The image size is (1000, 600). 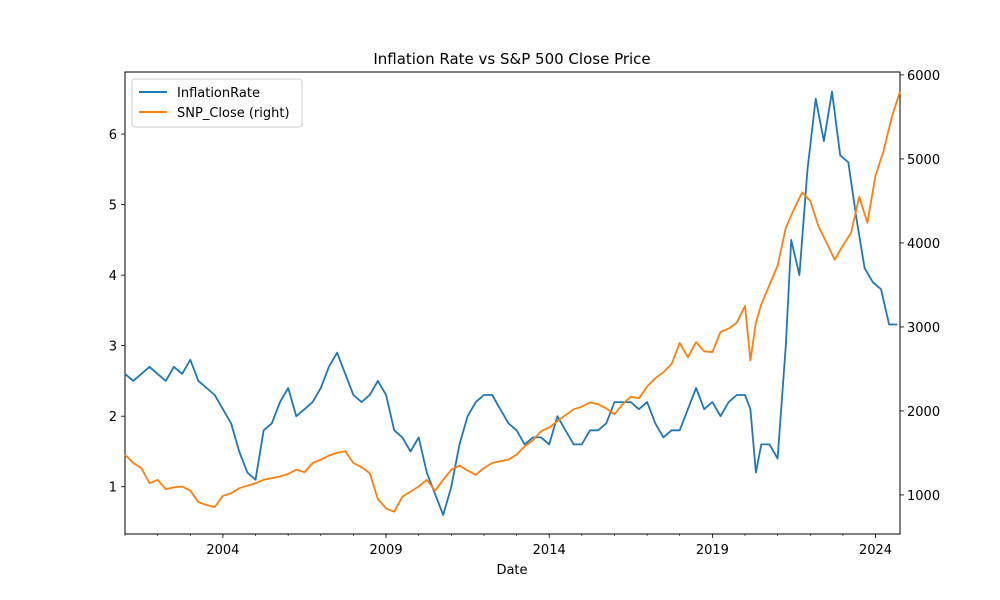 I want to click on y-right-tick-label: 3000, so click(x=923, y=328).